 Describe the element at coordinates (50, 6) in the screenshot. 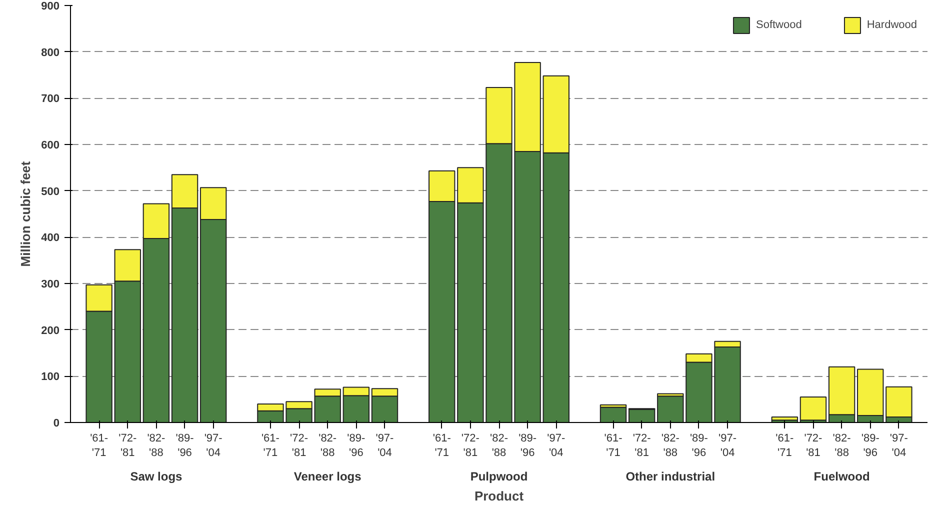

I see `y-tick-label: 900` at that location.